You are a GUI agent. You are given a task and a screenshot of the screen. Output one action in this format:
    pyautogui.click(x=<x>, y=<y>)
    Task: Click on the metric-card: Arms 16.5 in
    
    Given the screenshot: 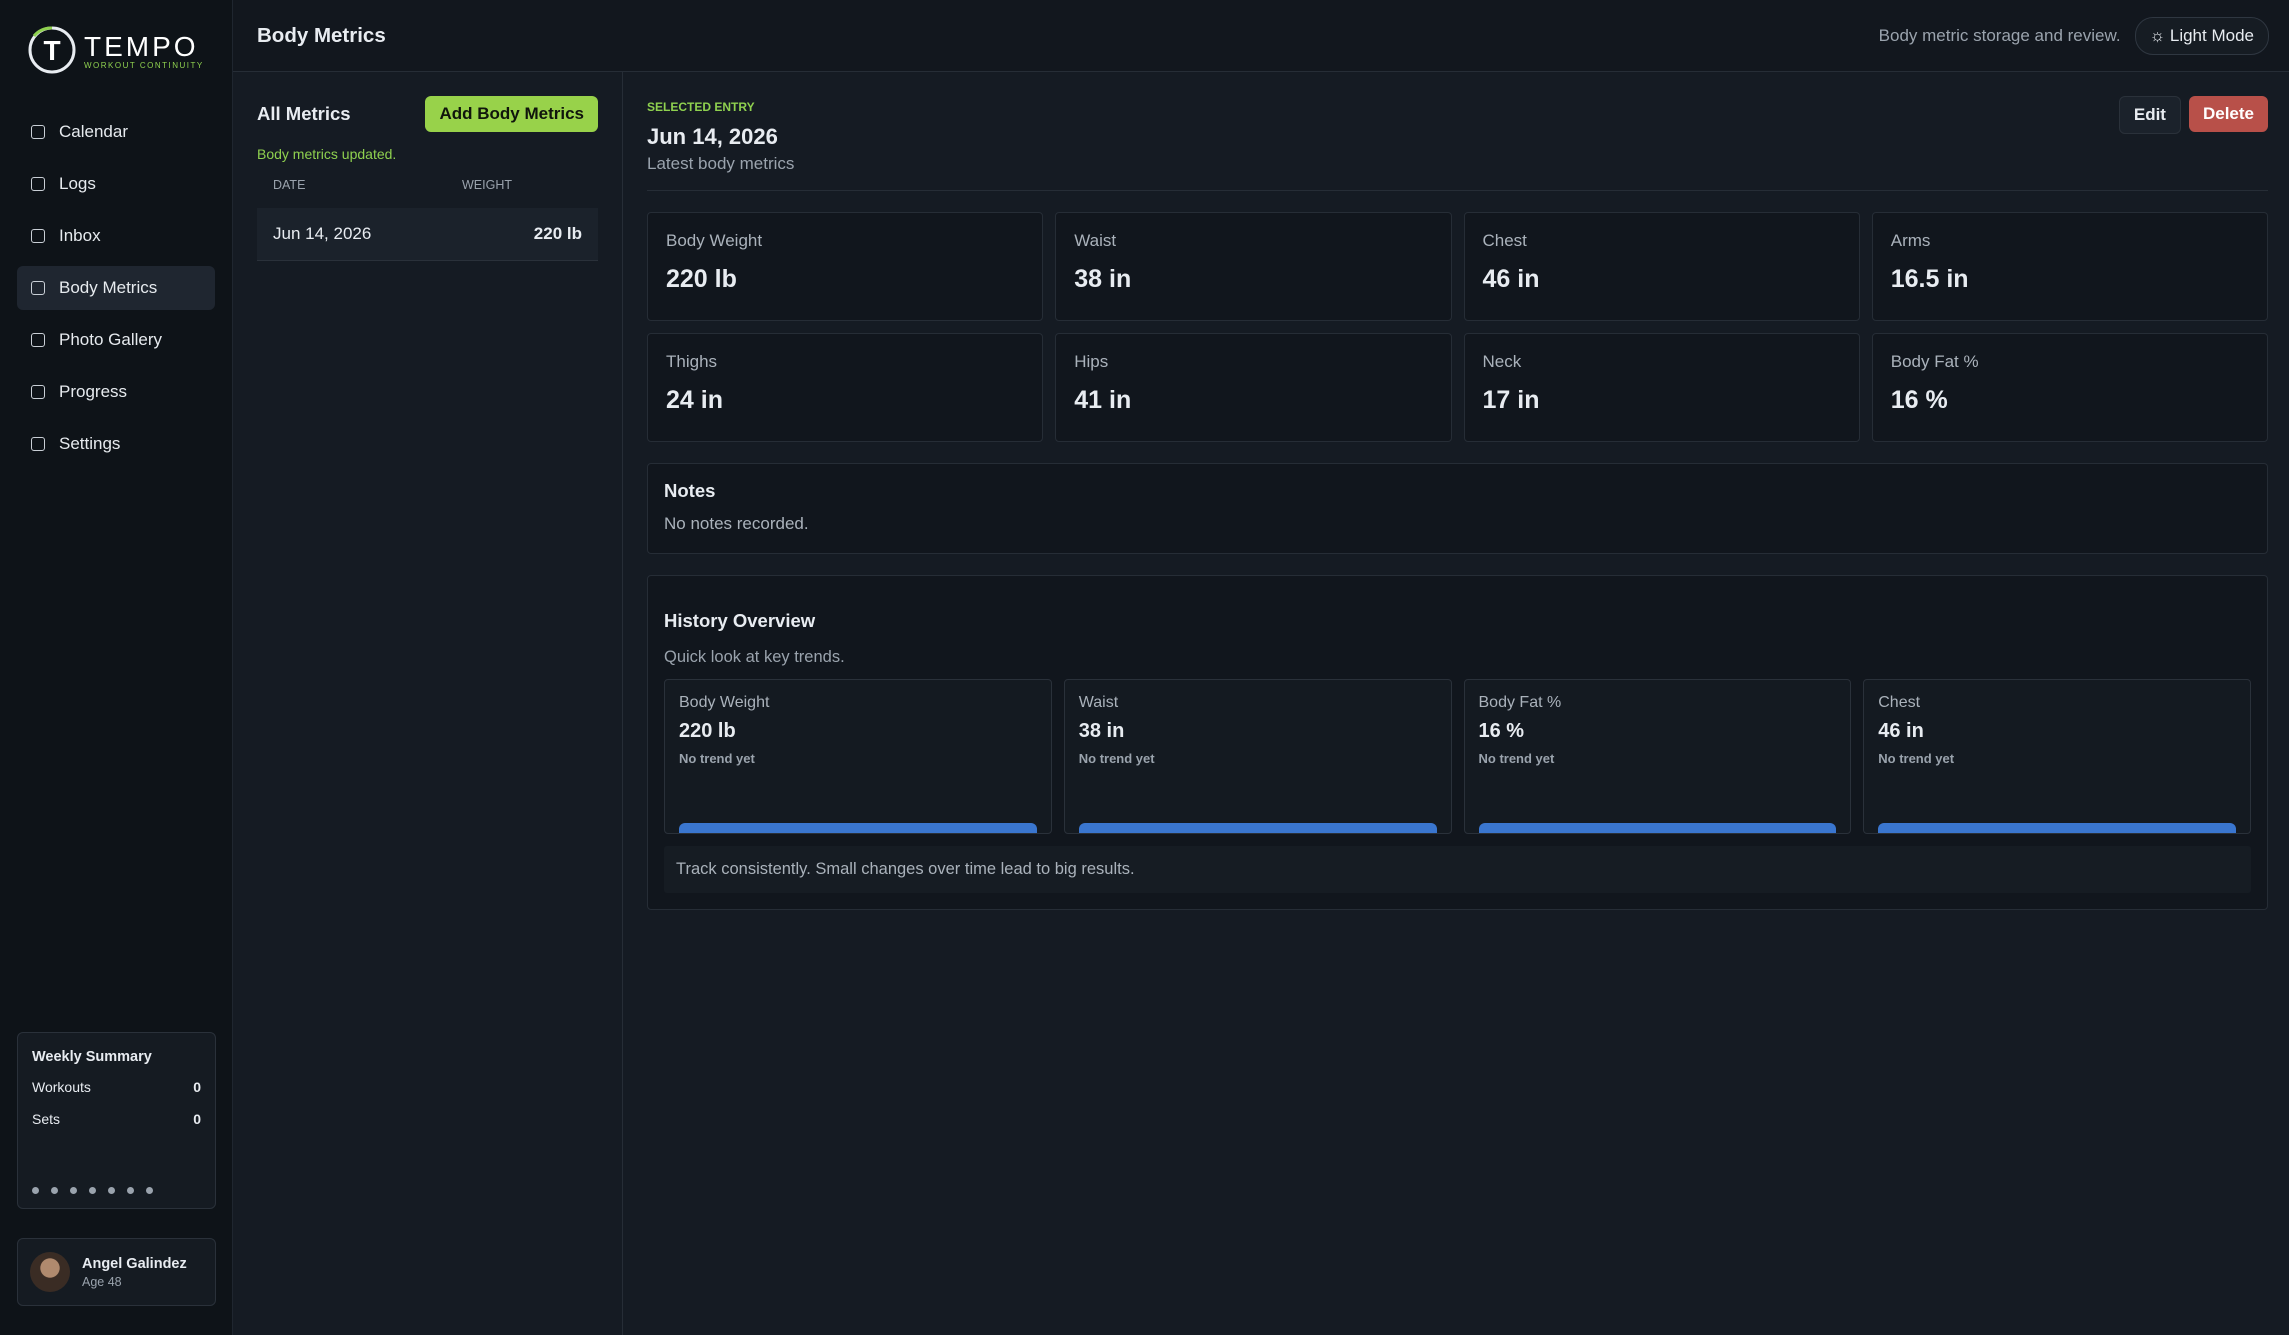 What is the action you would take?
    pyautogui.click(x=2069, y=266)
    